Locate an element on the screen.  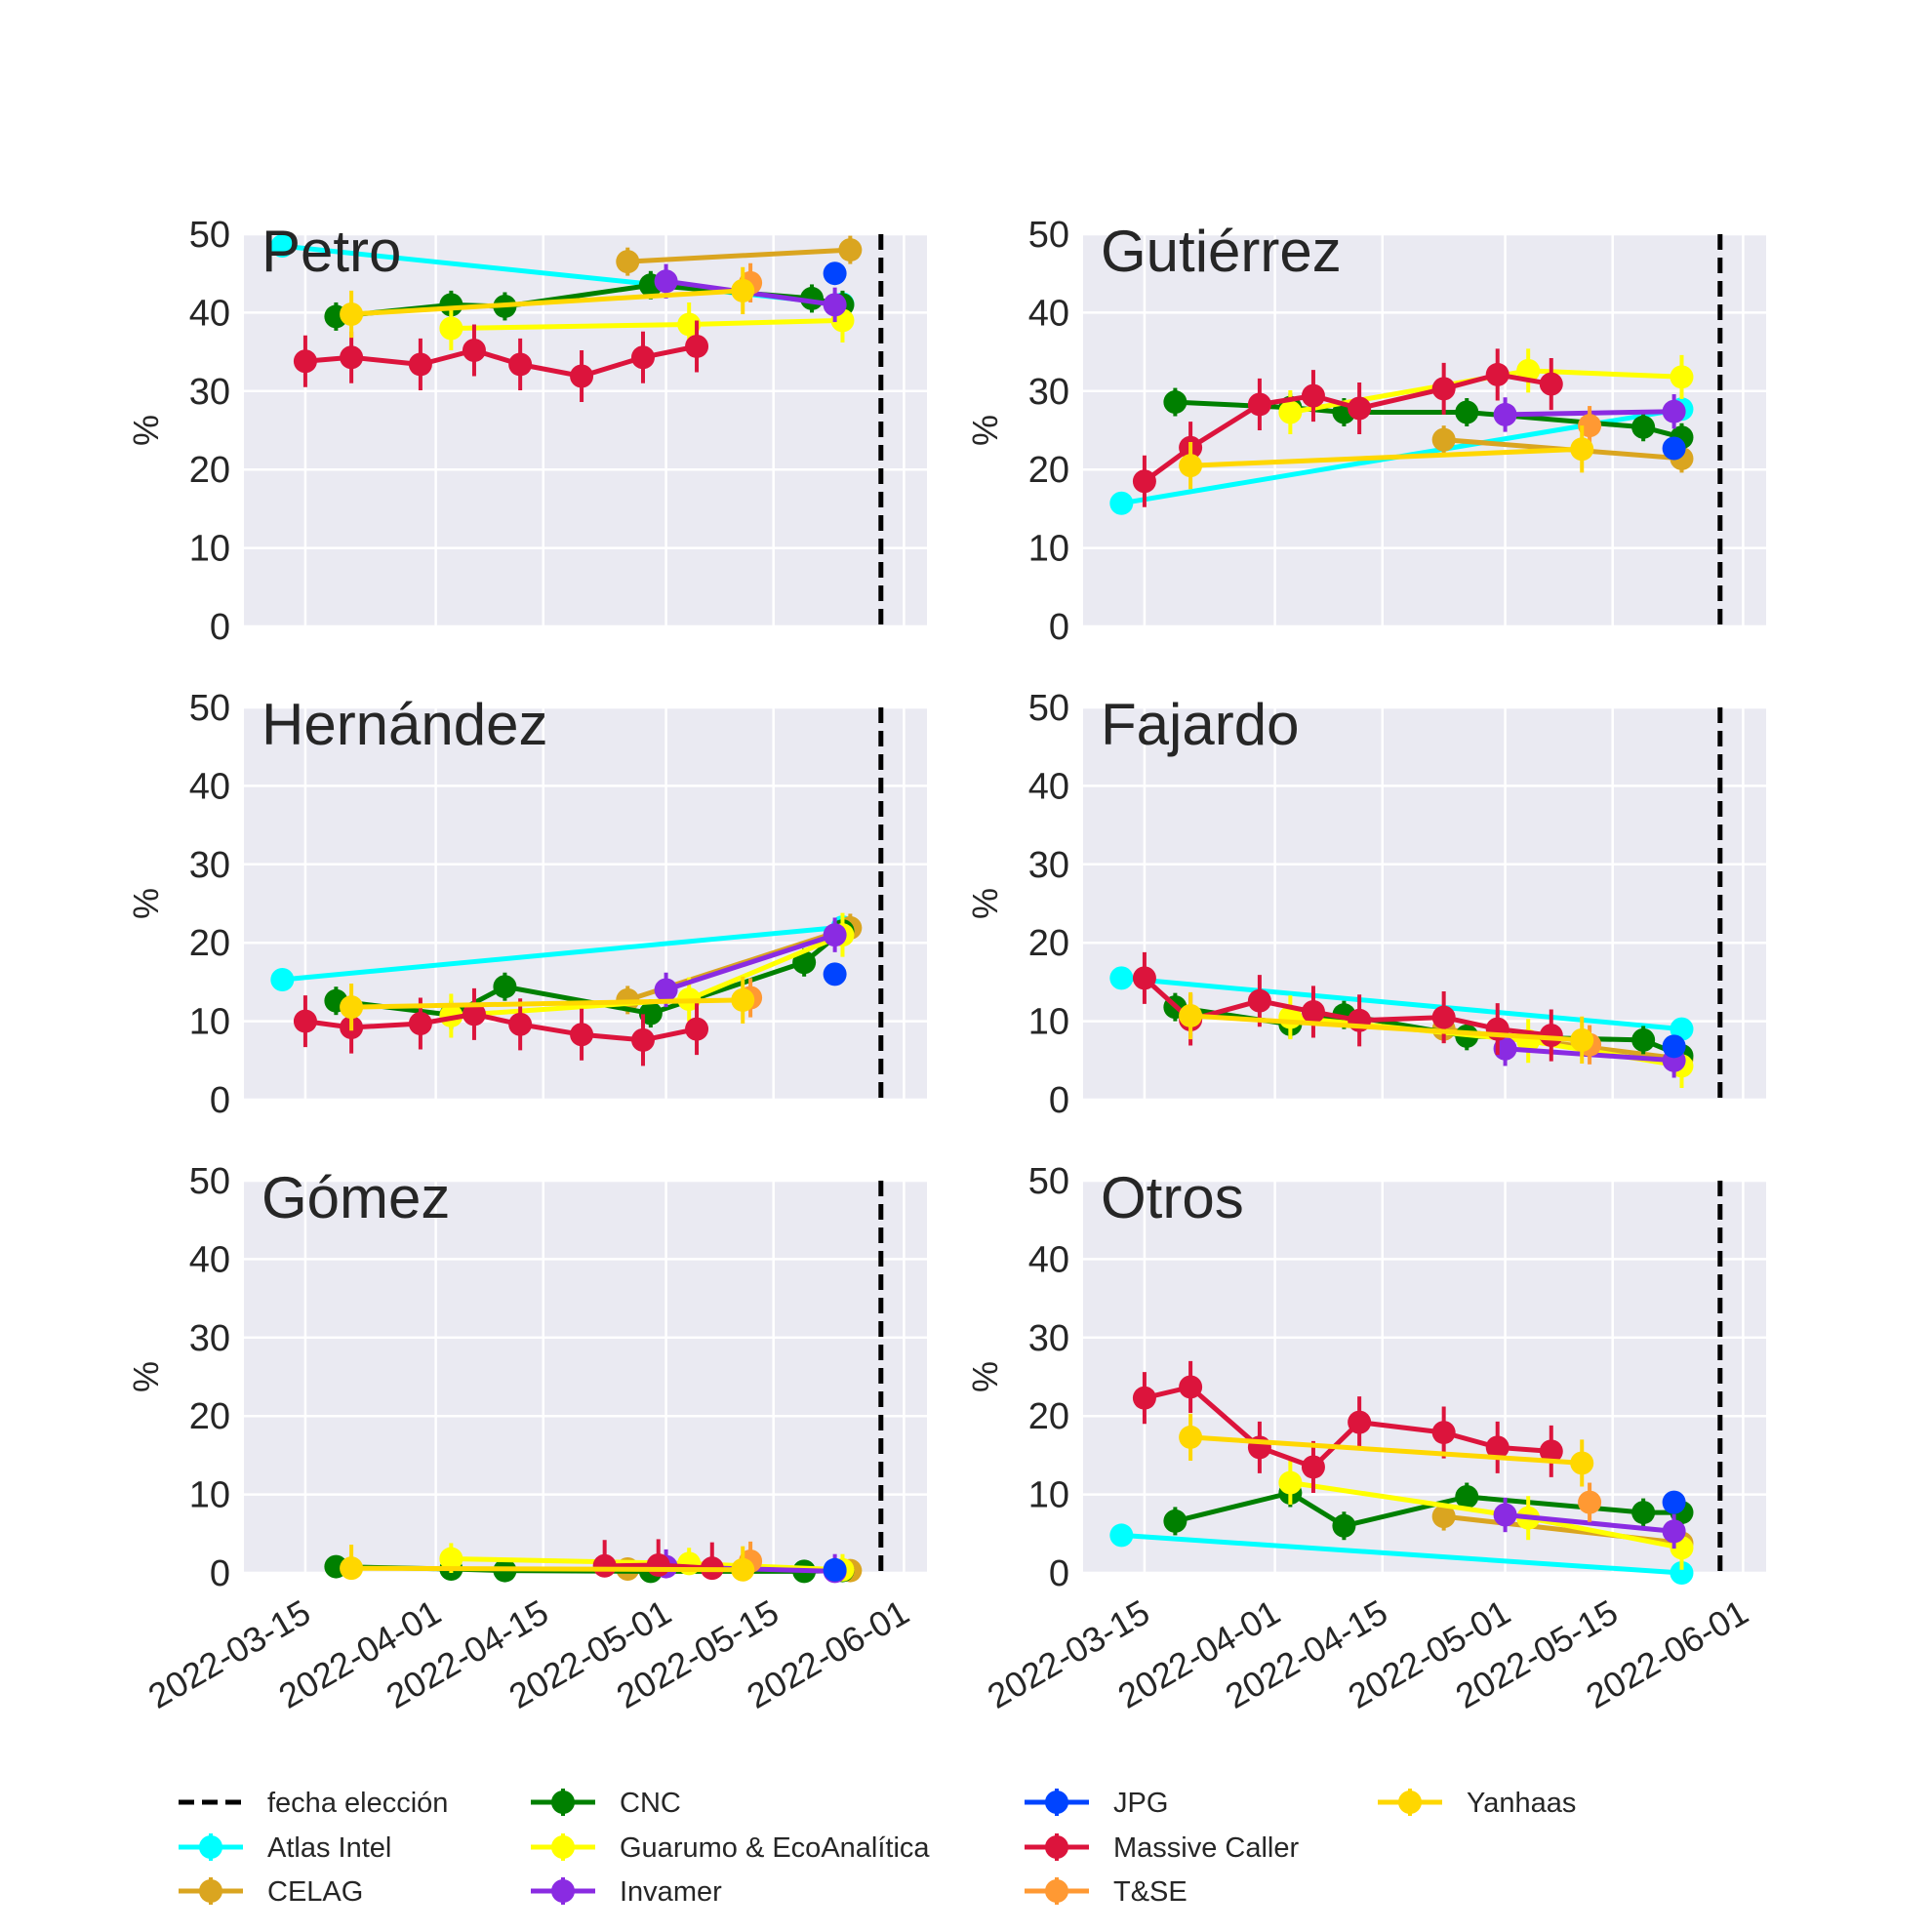
legend-item-cnc: CNC is located at coordinates (606, 1803).